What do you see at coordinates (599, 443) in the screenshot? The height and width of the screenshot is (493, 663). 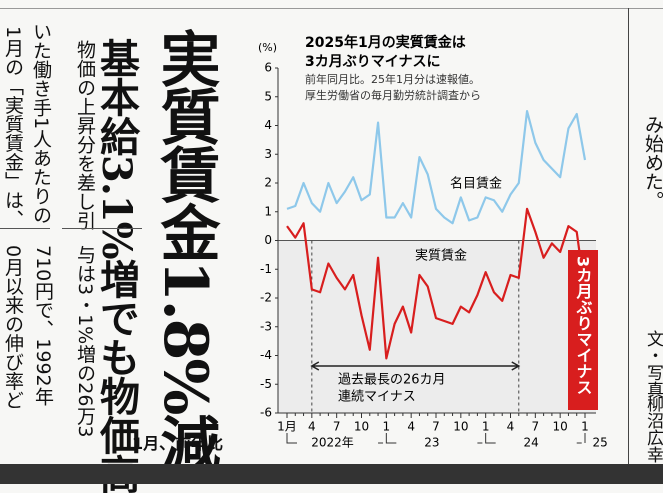 I see `year-label: 25` at bounding box center [599, 443].